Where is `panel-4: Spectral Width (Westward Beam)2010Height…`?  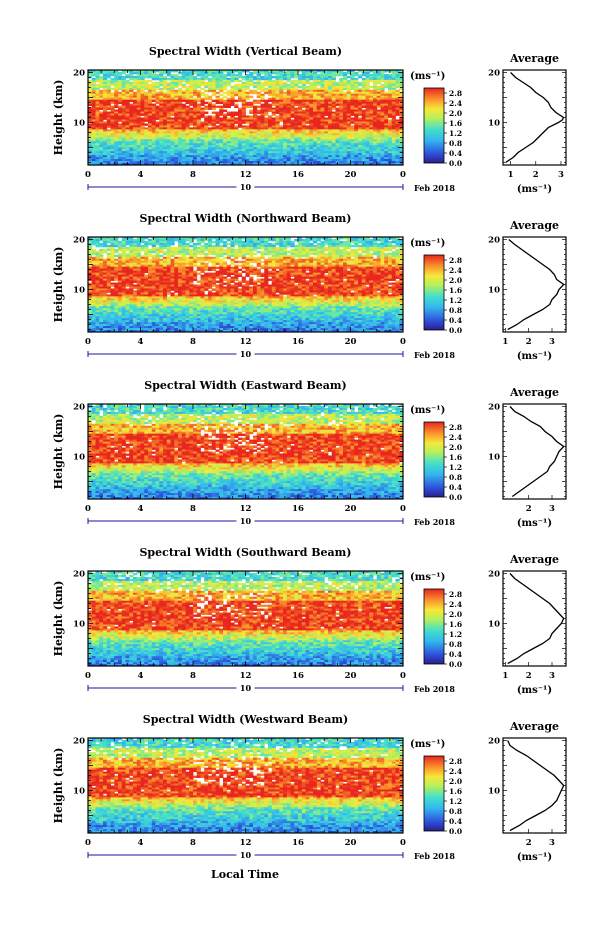 panel-4: Spectral Width (Westward Beam)2010Height… is located at coordinates (309, 788).